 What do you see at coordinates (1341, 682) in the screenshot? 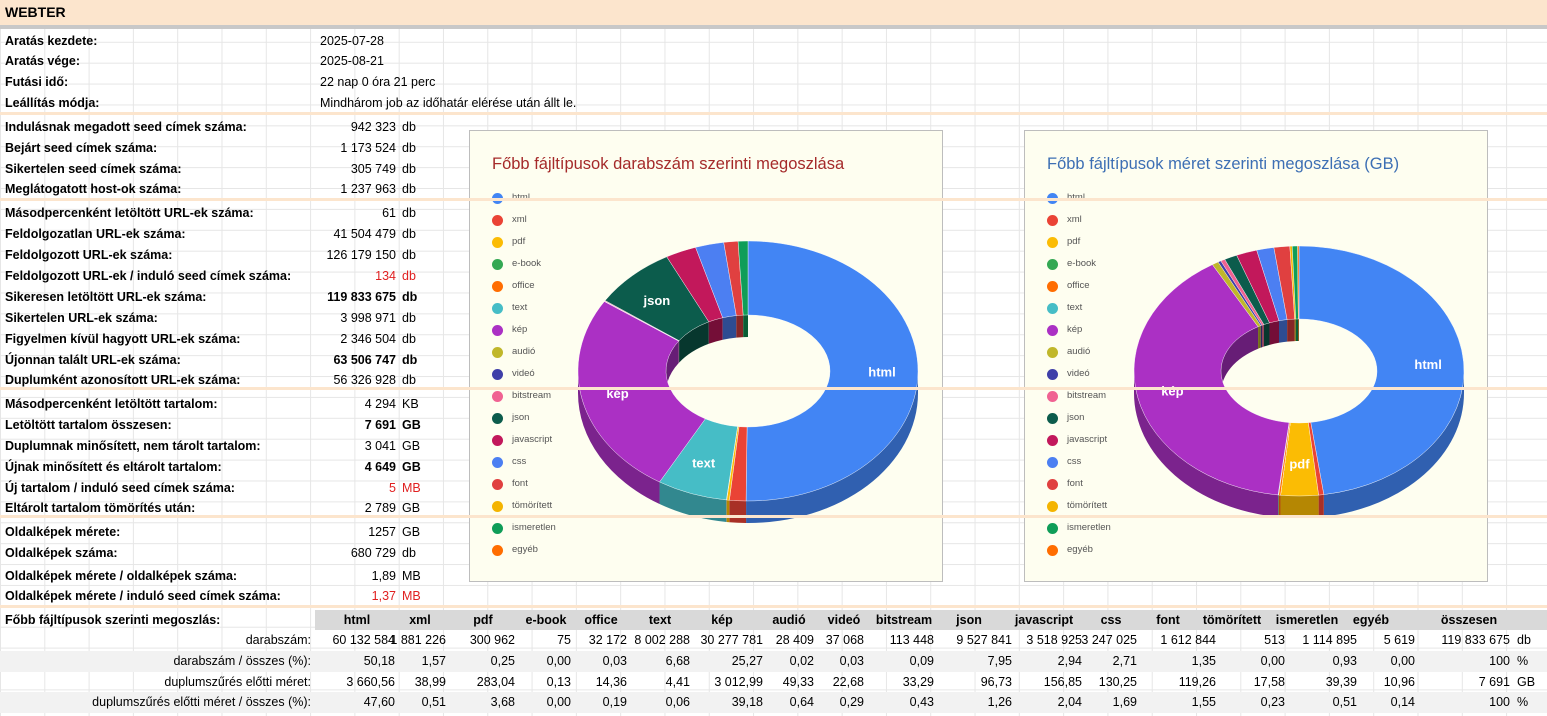
I see `table-cell: 39,39` at bounding box center [1341, 682].